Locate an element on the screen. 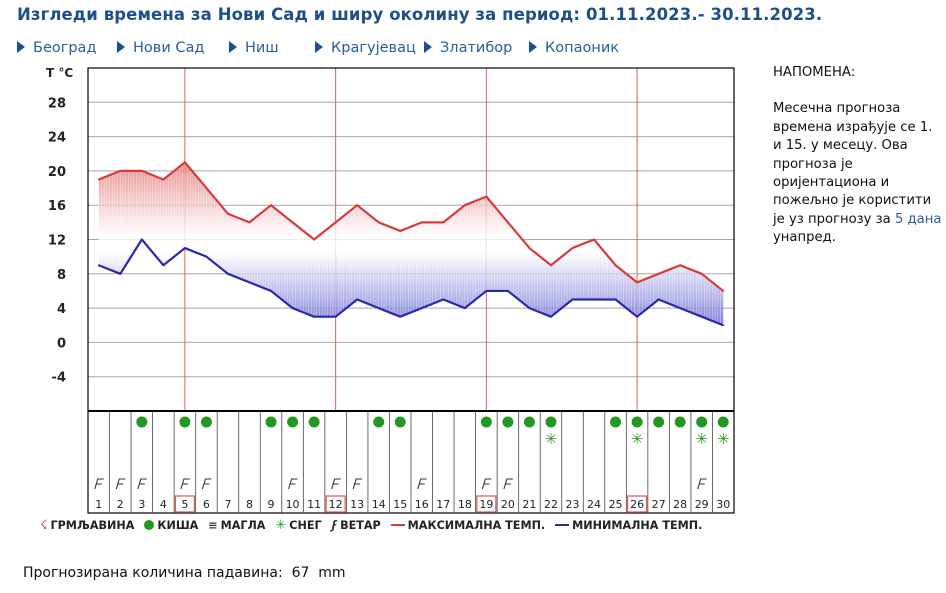 The width and height of the screenshot is (946, 593). day-label: 12 is located at coordinates (336, 504).